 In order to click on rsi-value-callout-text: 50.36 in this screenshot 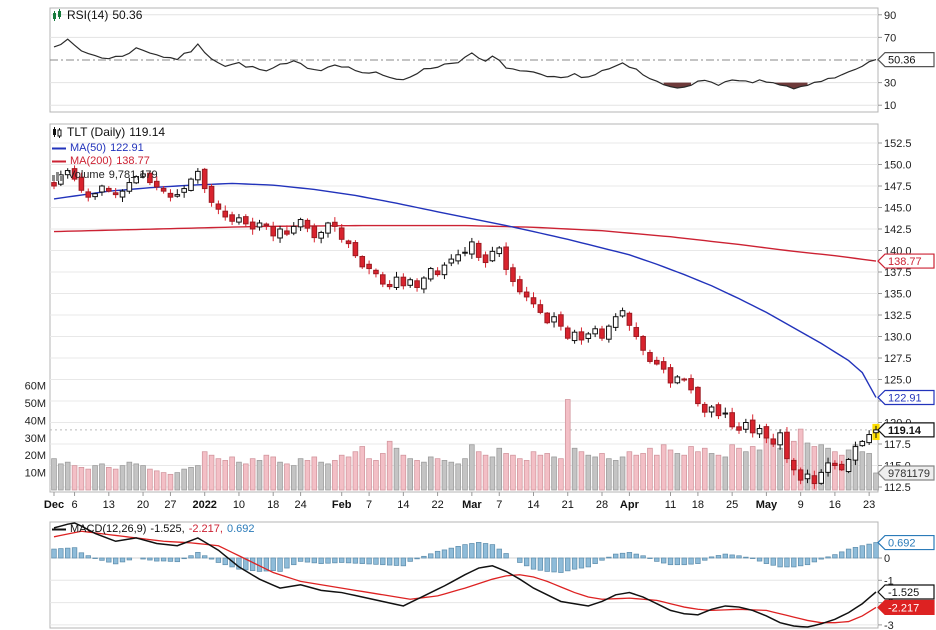, I will do `click(902, 61)`.